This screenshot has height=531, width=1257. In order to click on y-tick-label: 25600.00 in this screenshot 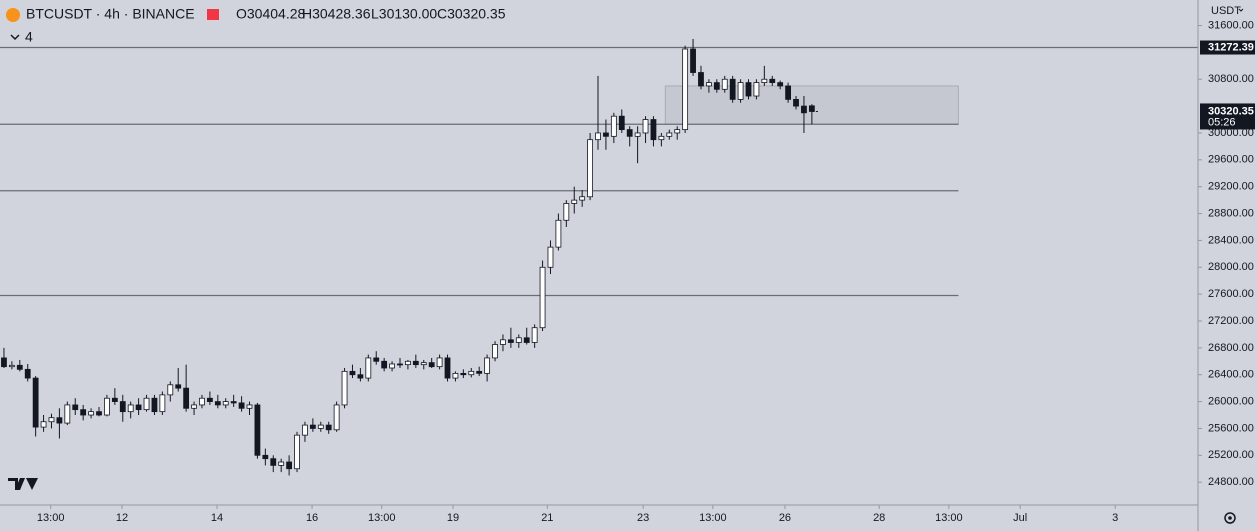, I will do `click(1231, 428)`.